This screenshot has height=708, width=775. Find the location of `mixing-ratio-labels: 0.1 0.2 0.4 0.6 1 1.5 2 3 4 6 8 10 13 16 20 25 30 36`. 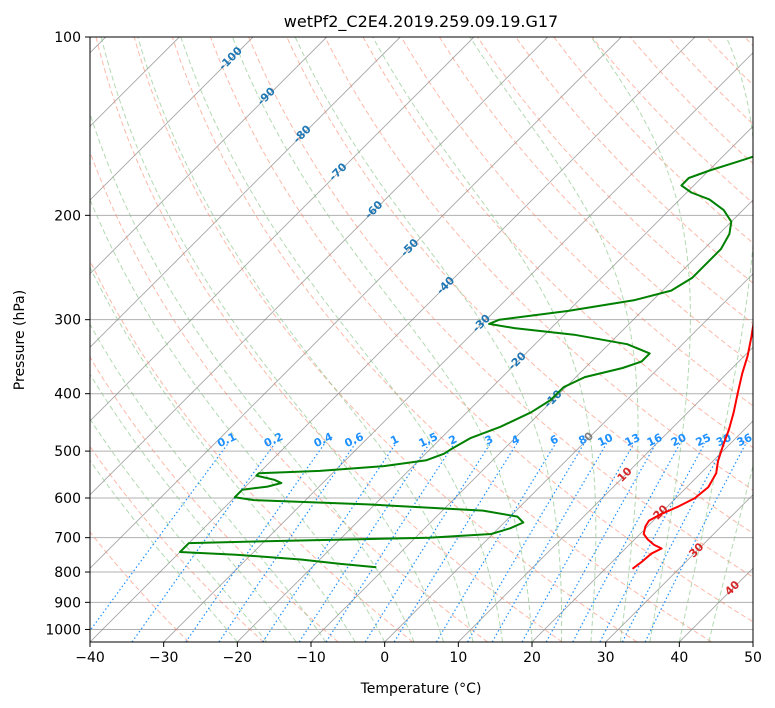

mixing-ratio-labels: 0.1 0.2 0.4 0.6 1 1.5 2 3 4 6 8 10 13 16 20 25 30 36 is located at coordinates (485, 440).